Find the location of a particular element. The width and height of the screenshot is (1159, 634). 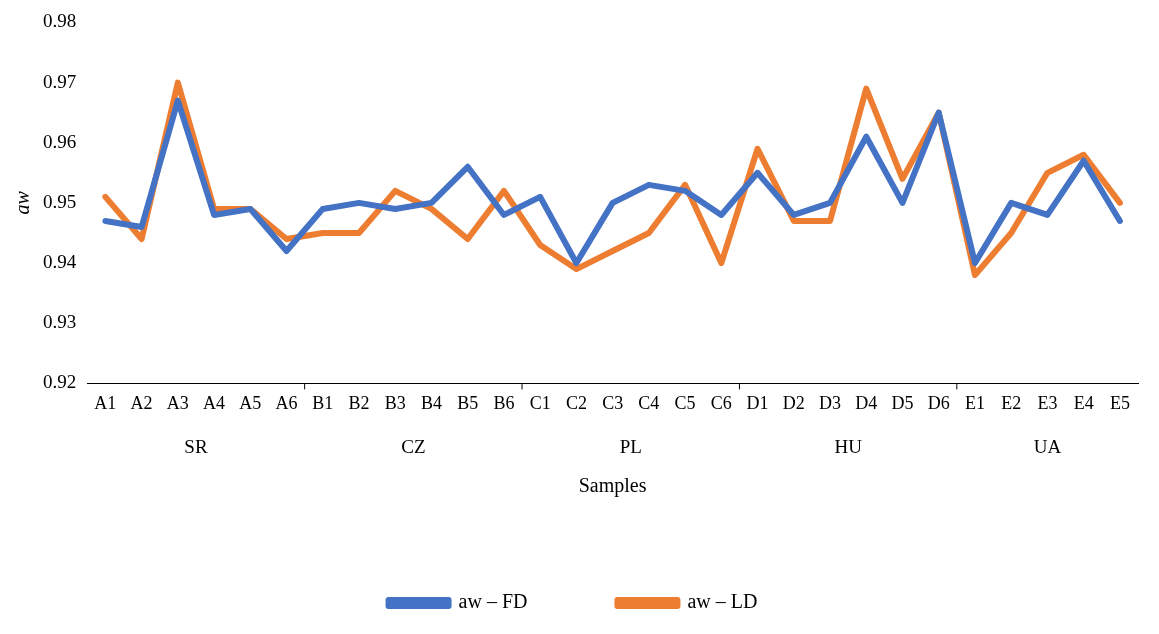

y-tick-label: 0.93 is located at coordinates (60, 322).